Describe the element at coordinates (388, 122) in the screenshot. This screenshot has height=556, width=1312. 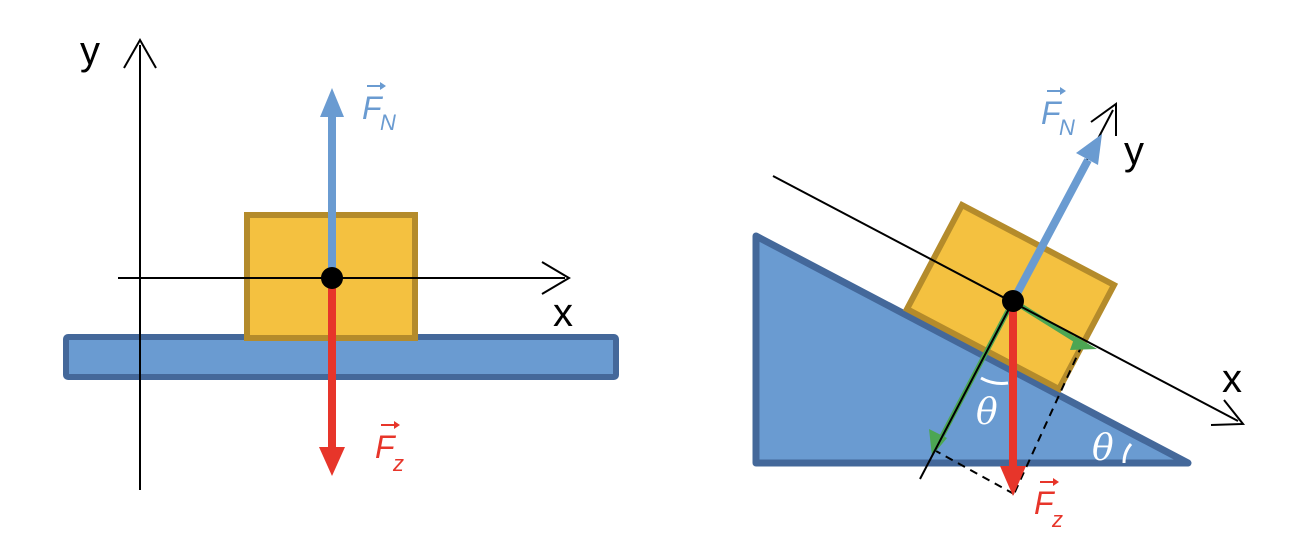
I see `left-normal-force-subscript: N` at that location.